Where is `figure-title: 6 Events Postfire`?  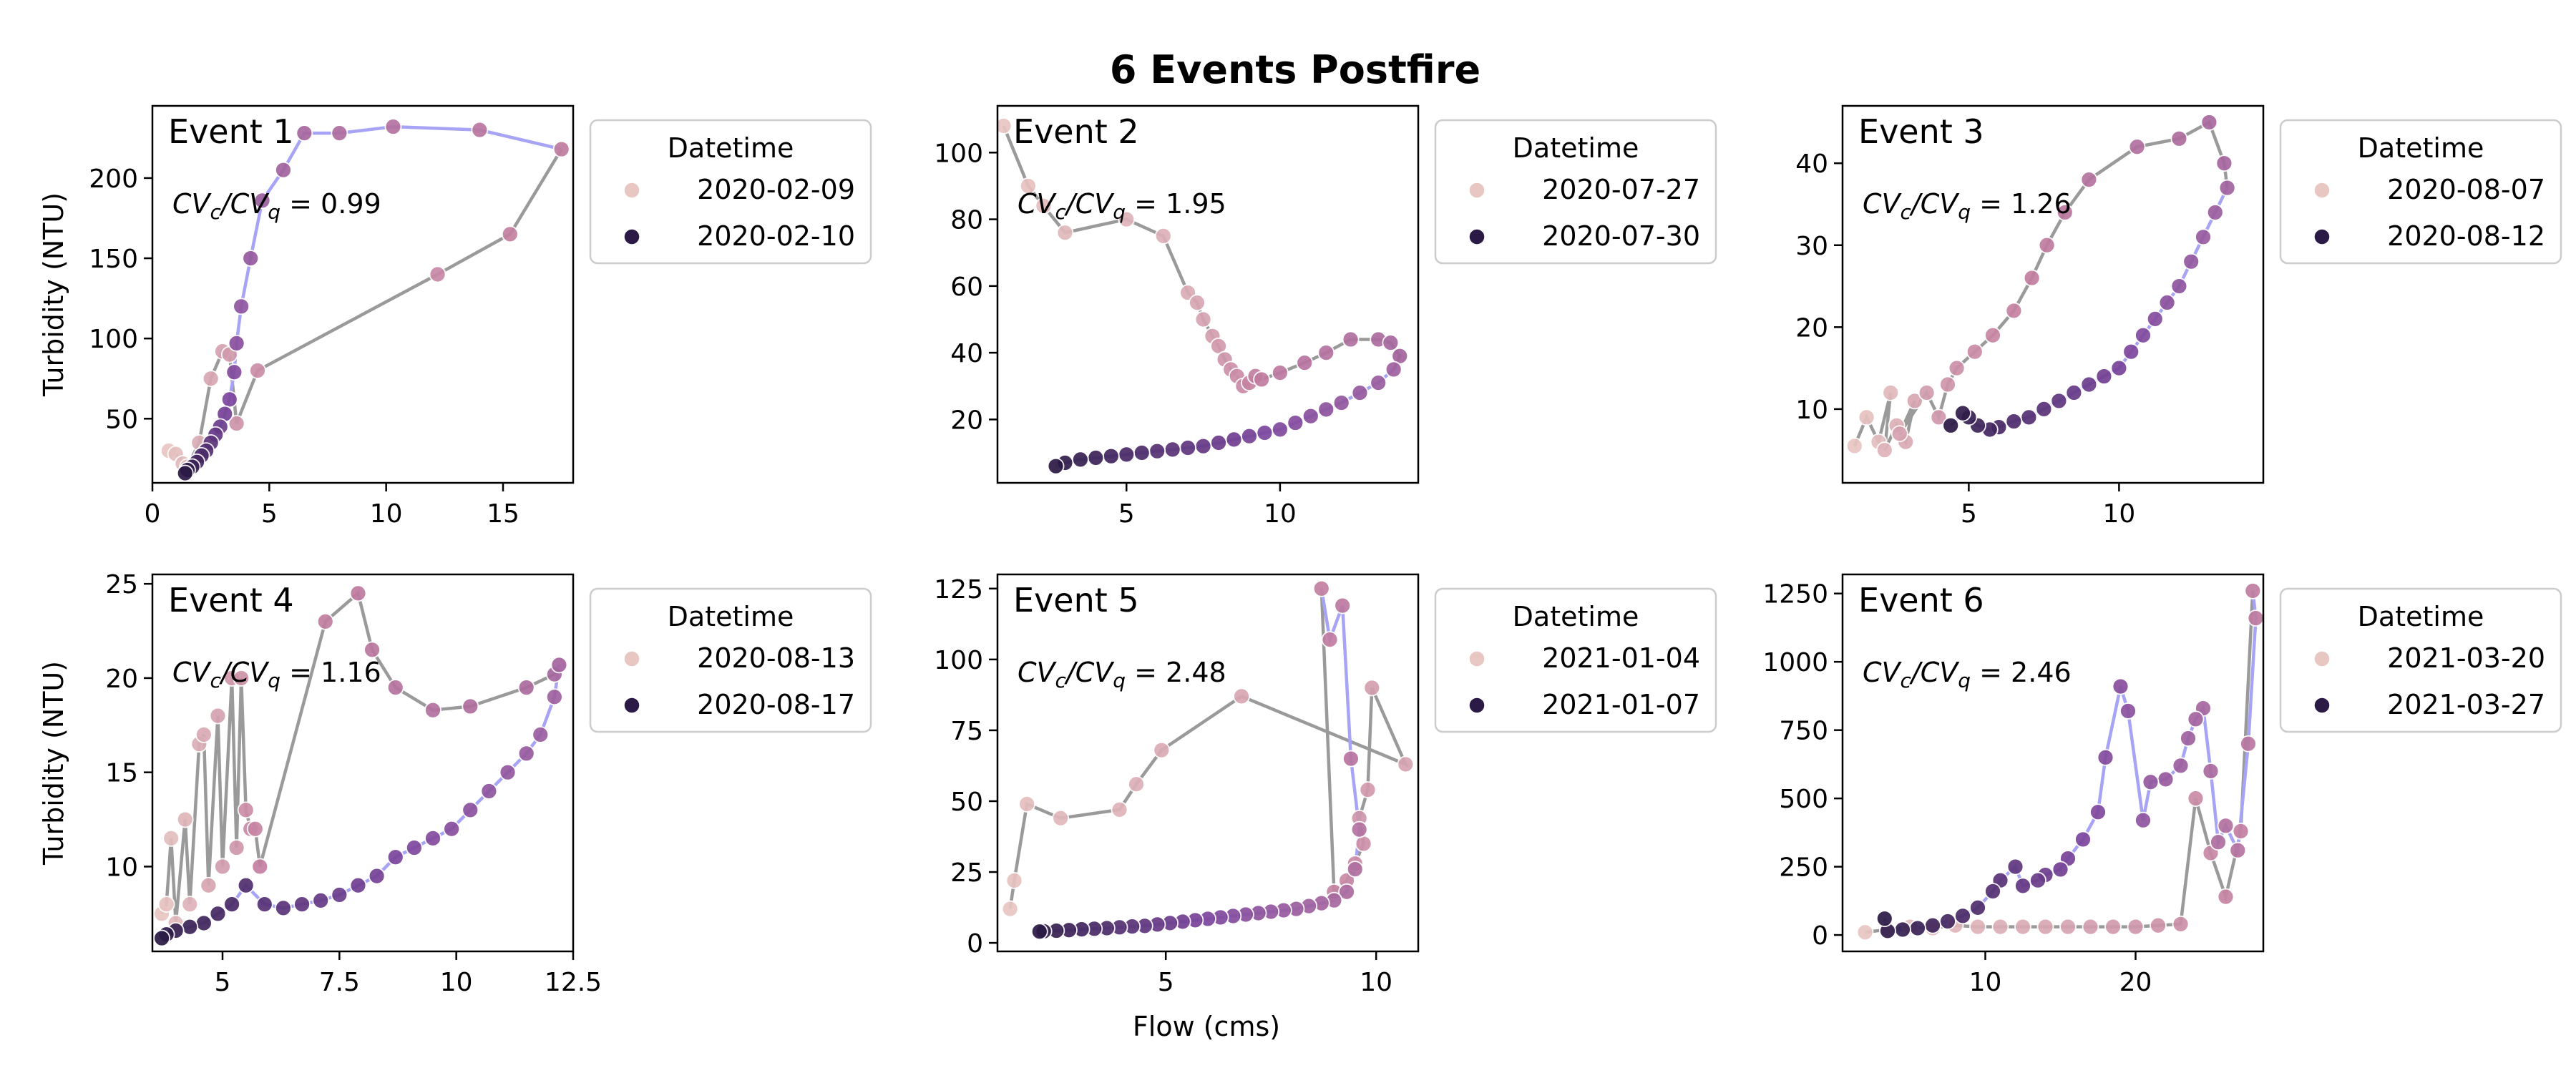 figure-title: 6 Events Postfire is located at coordinates (1295, 69).